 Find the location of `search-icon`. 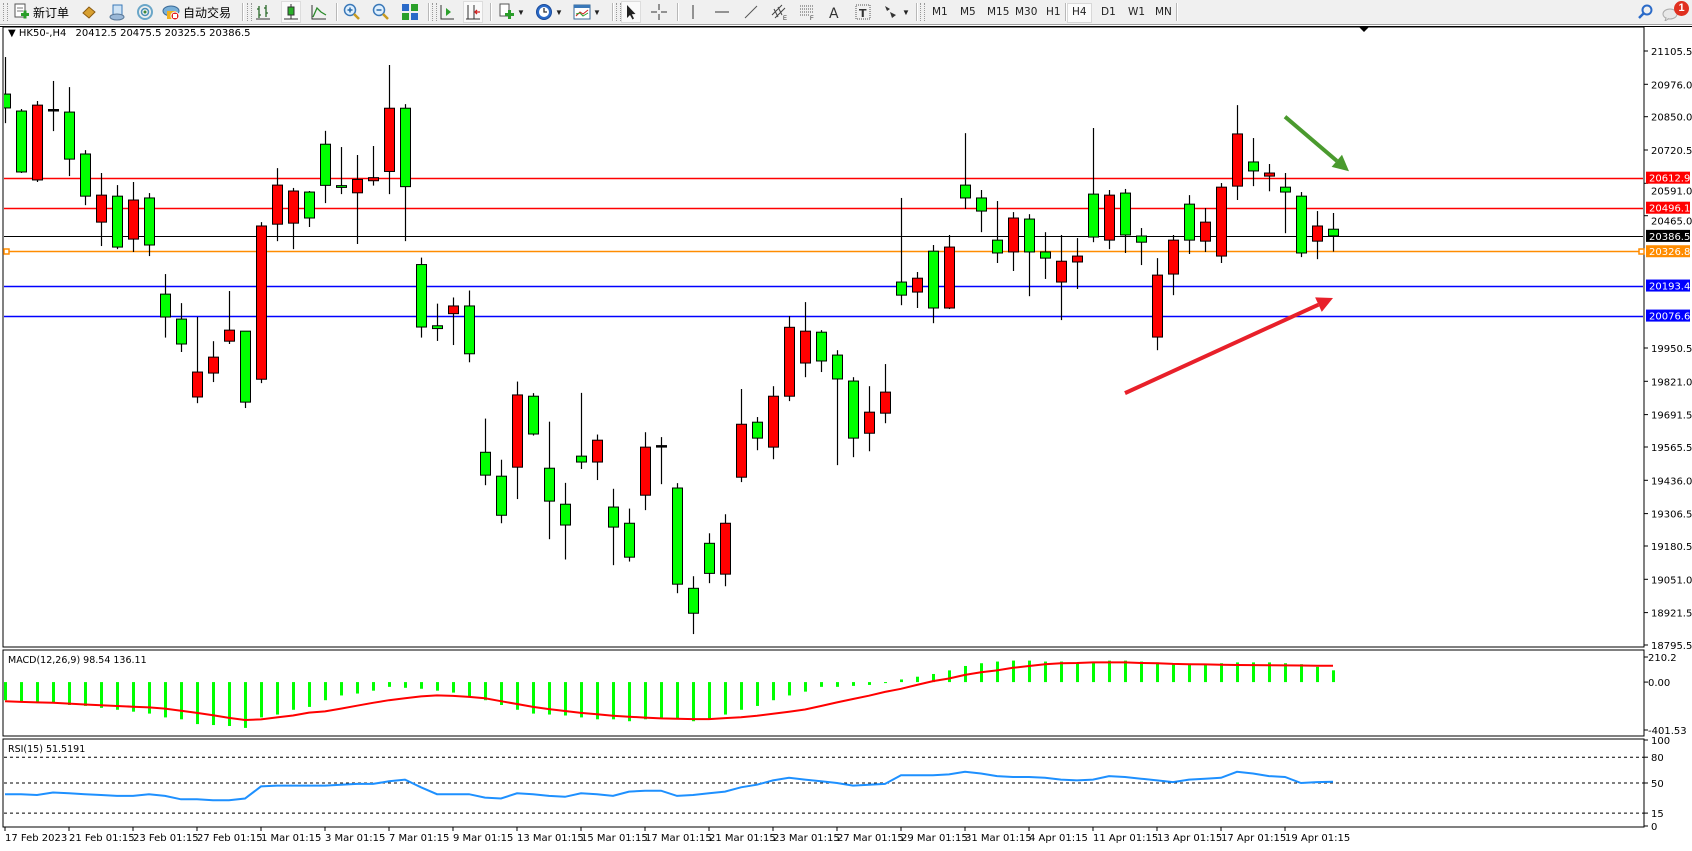

search-icon is located at coordinates (1645, 12).